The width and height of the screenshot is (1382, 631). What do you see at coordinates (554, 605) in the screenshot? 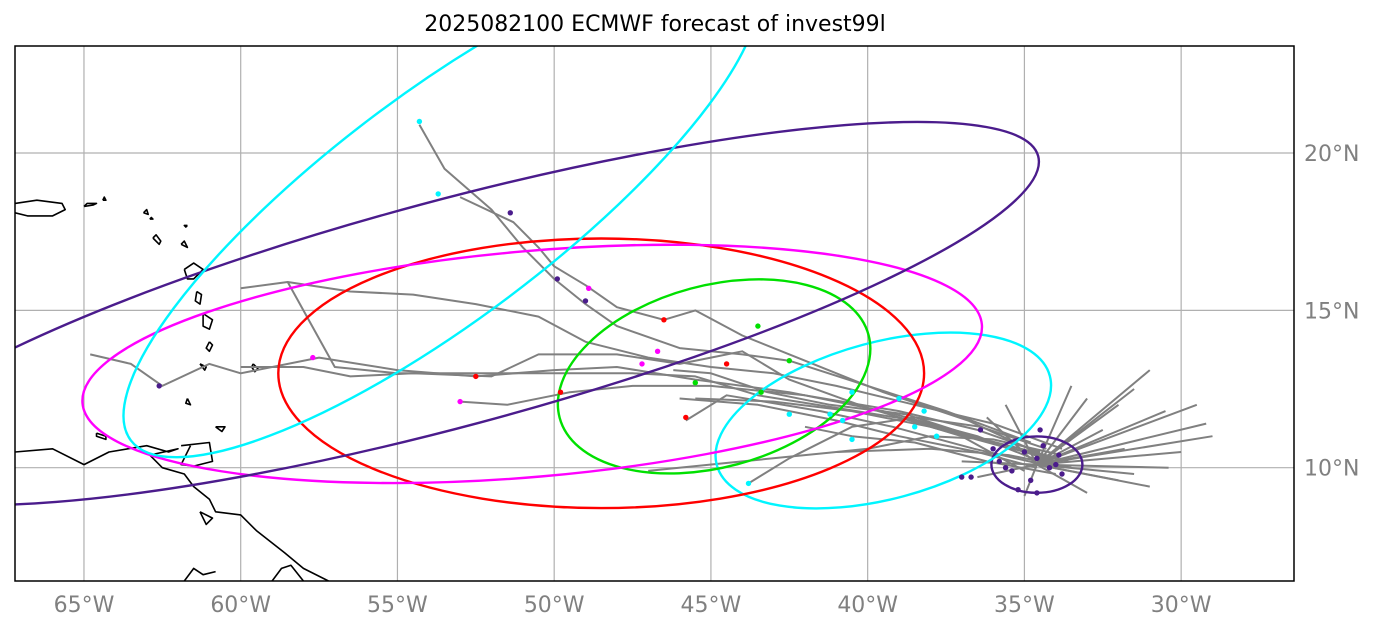
I see `longitude-tick-label: 50°W` at bounding box center [554, 605].